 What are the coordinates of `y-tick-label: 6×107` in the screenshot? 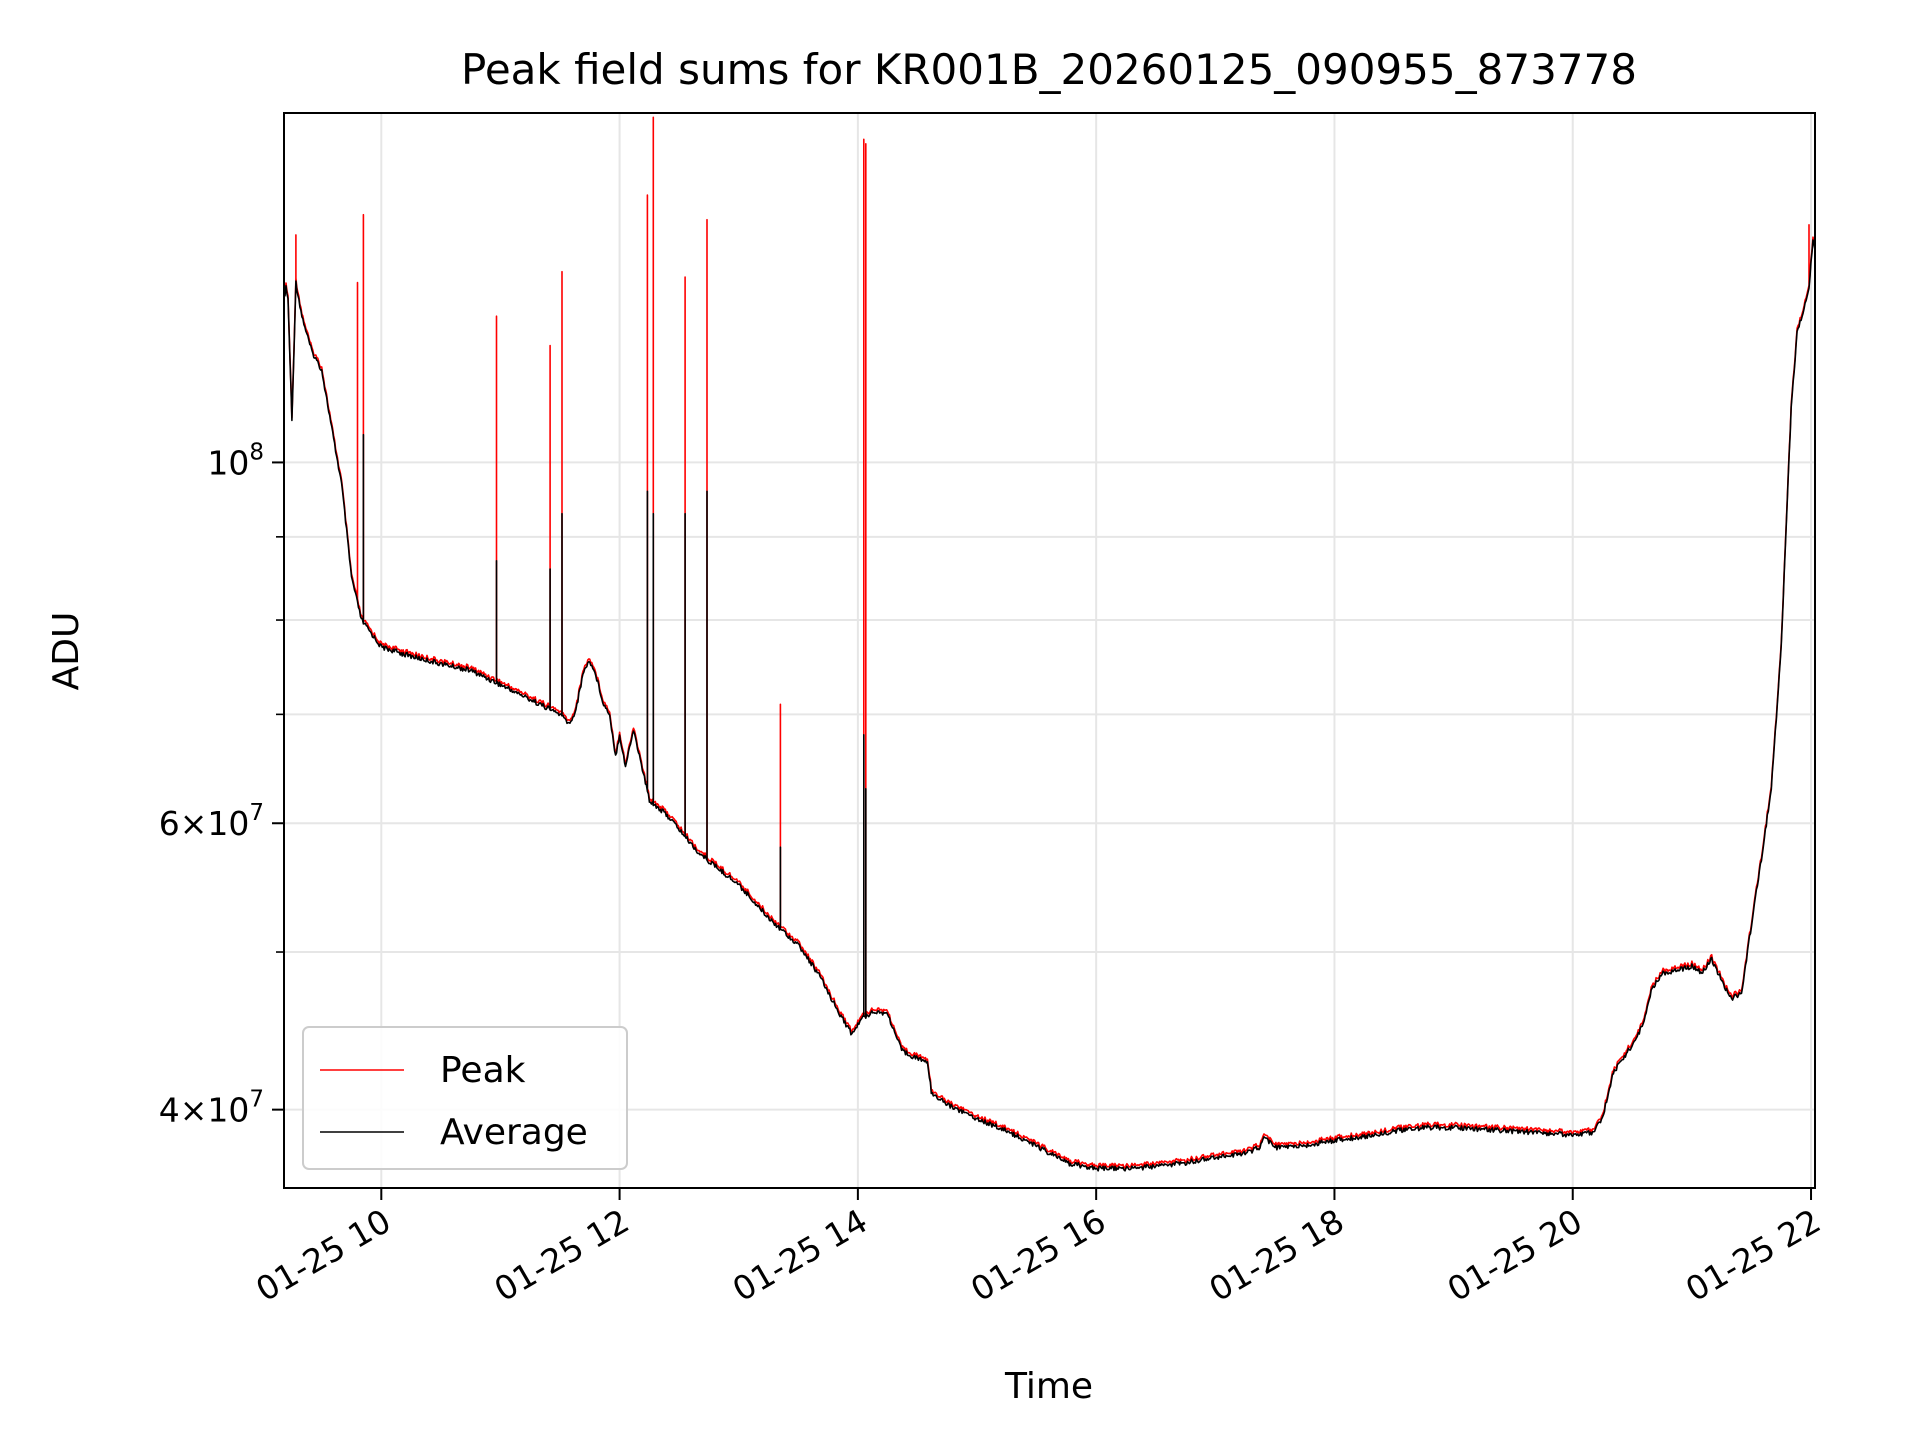 It's located at (211, 821).